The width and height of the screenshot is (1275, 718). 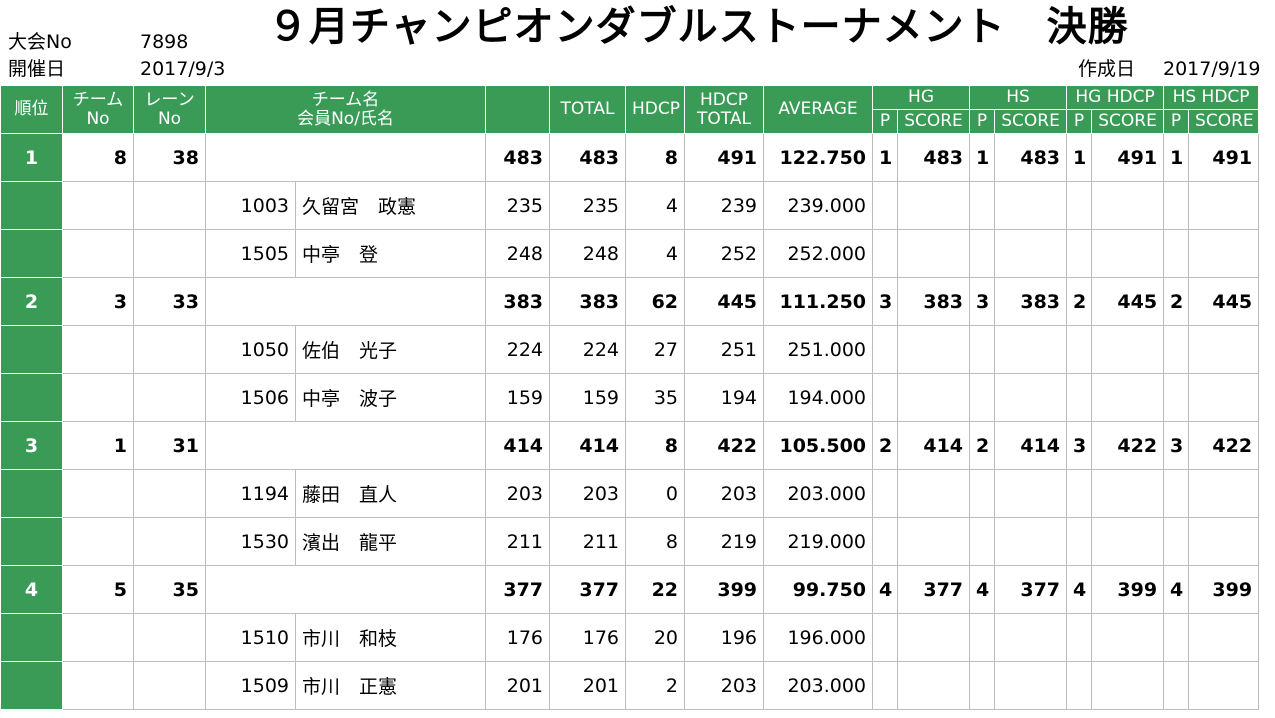 What do you see at coordinates (390, 205) in the screenshot?
I see `member-name-cell: 久留宮 政憲` at bounding box center [390, 205].